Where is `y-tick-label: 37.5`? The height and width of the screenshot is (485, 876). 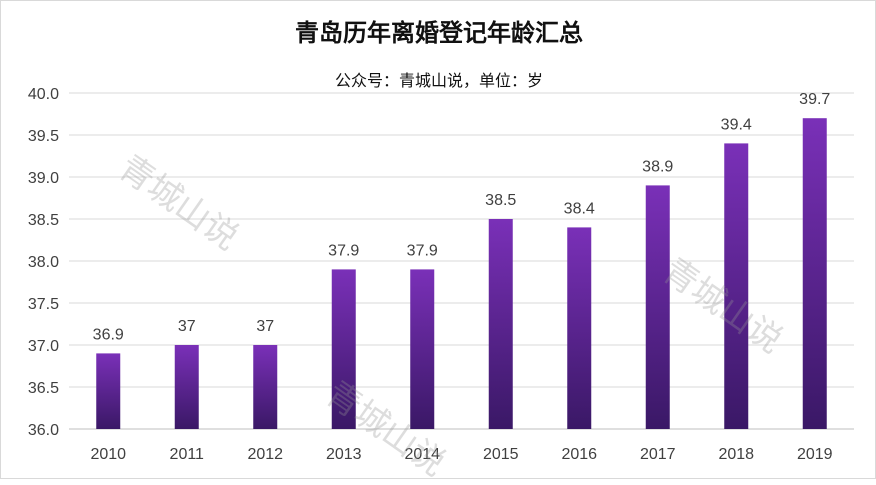
y-tick-label: 37.5 is located at coordinates (43, 304).